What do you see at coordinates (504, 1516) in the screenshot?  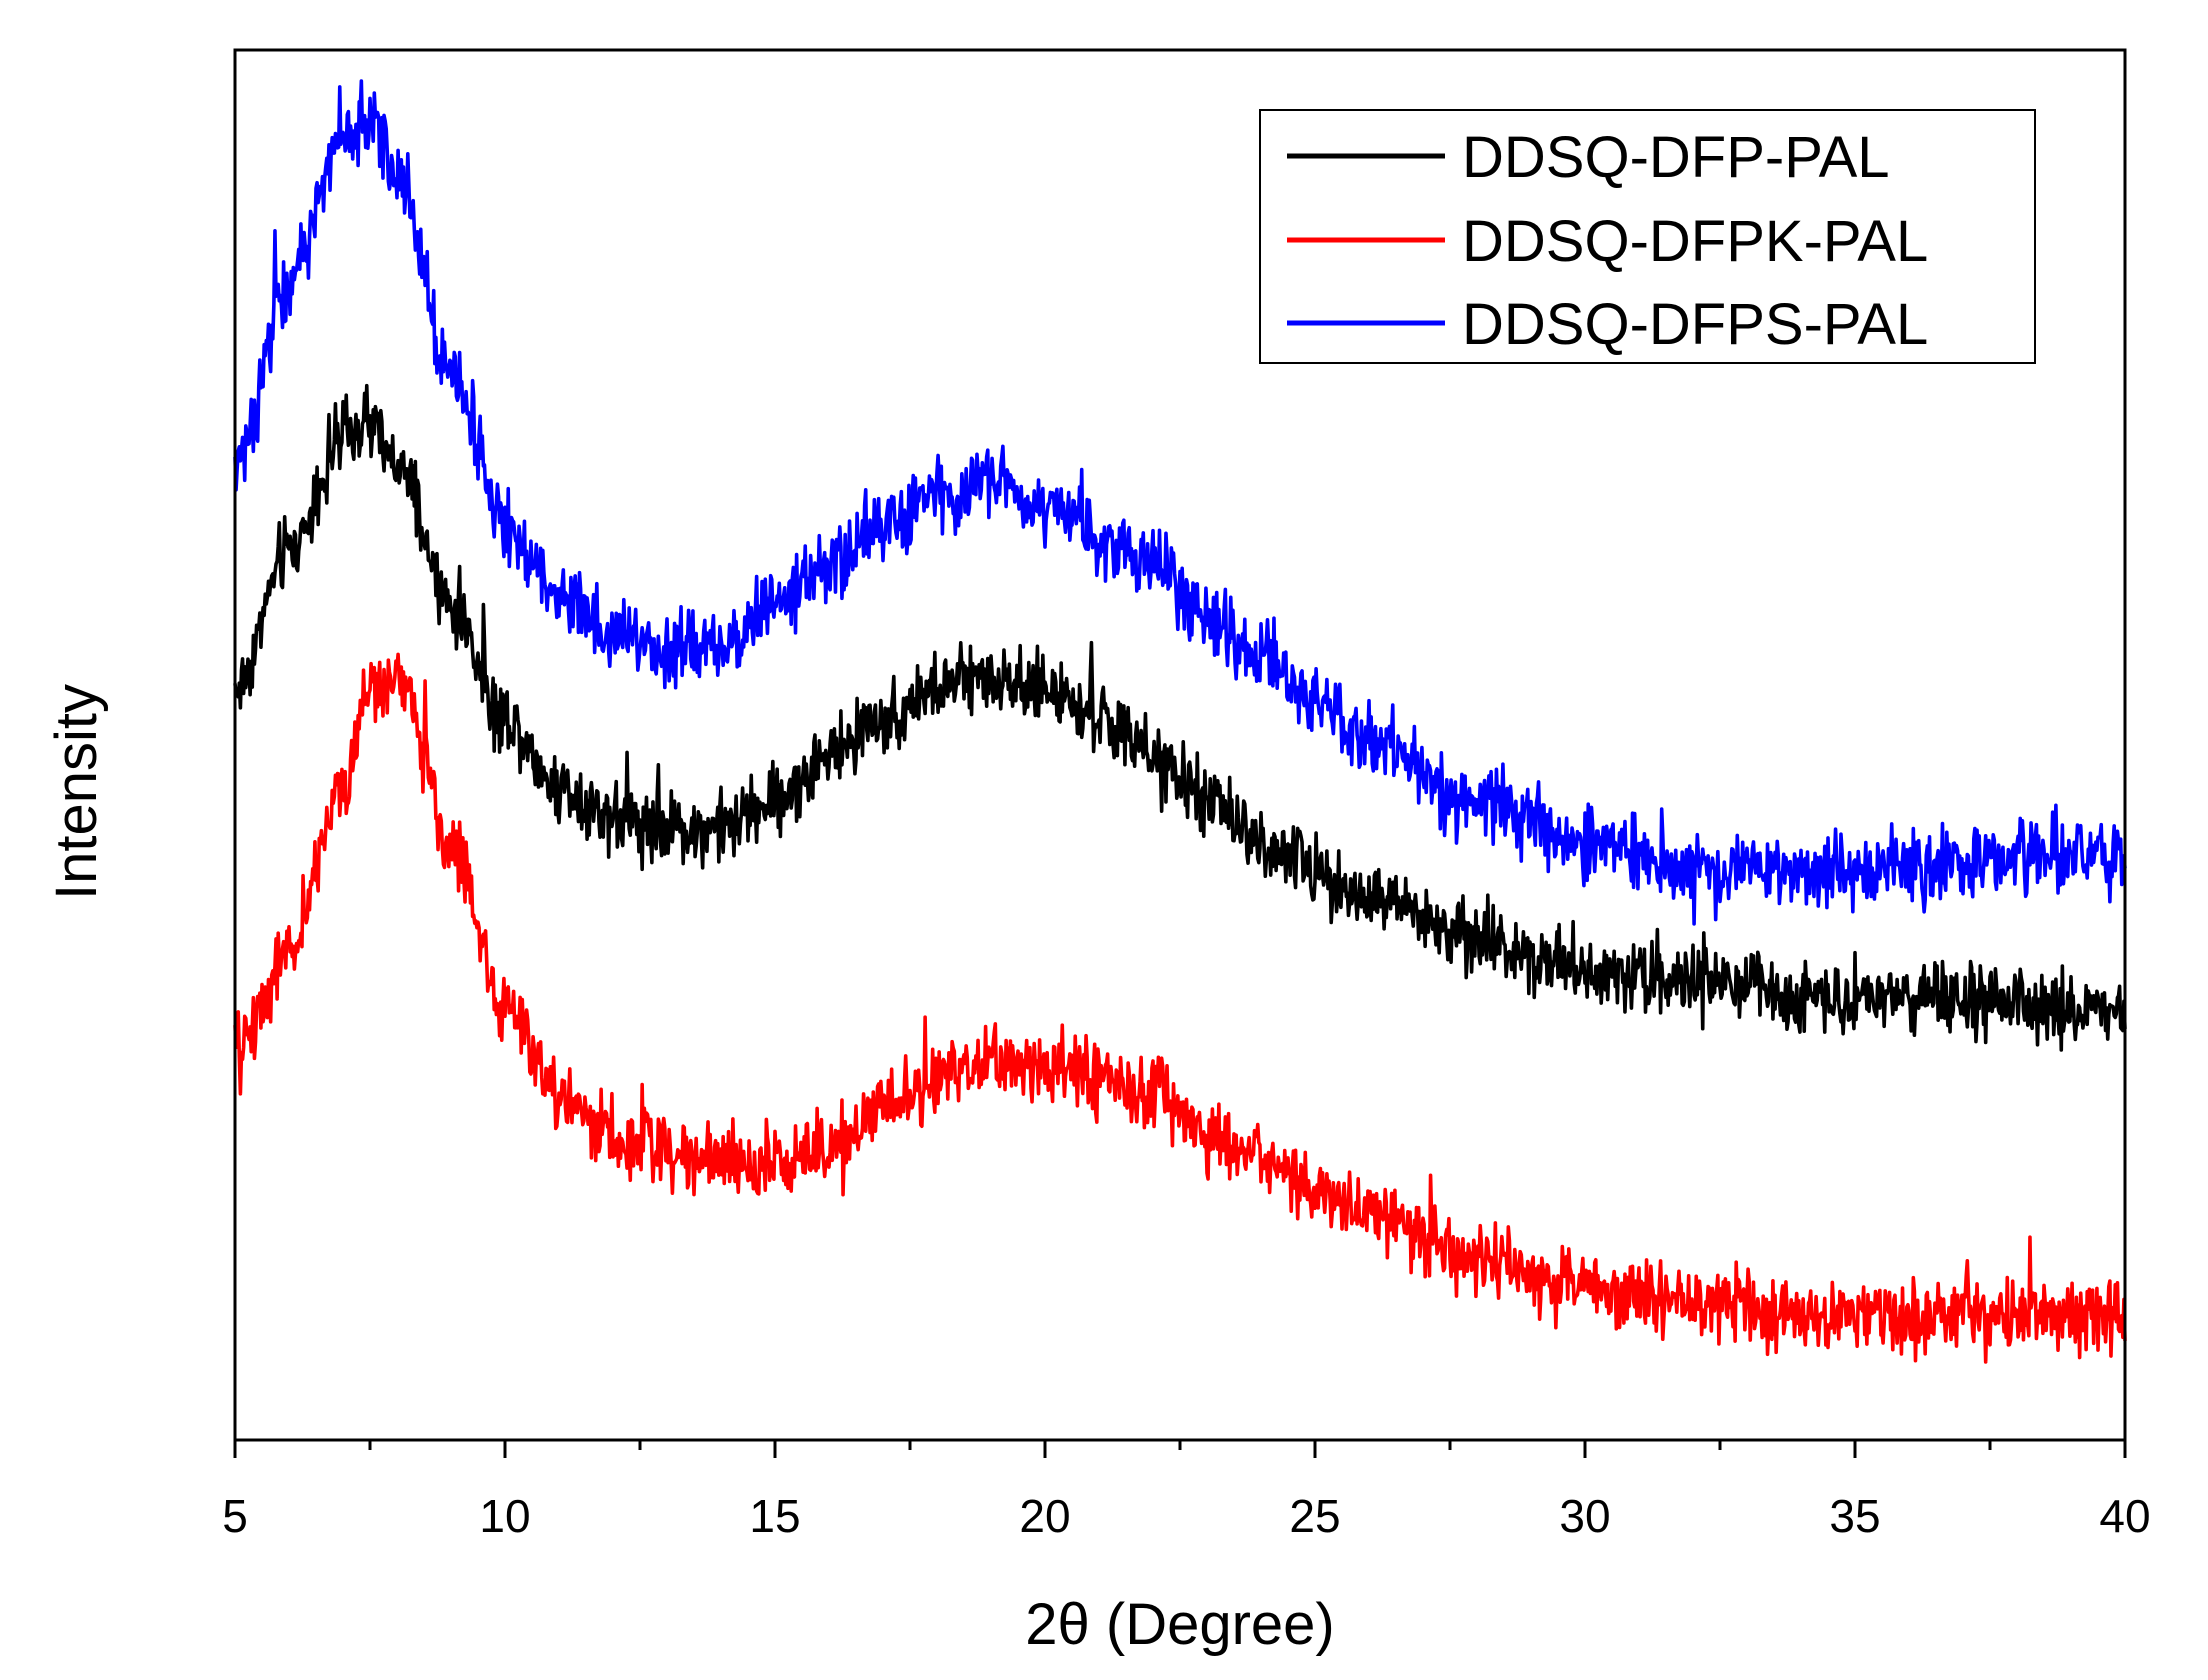 I see `x-tick-label: 10` at bounding box center [504, 1516].